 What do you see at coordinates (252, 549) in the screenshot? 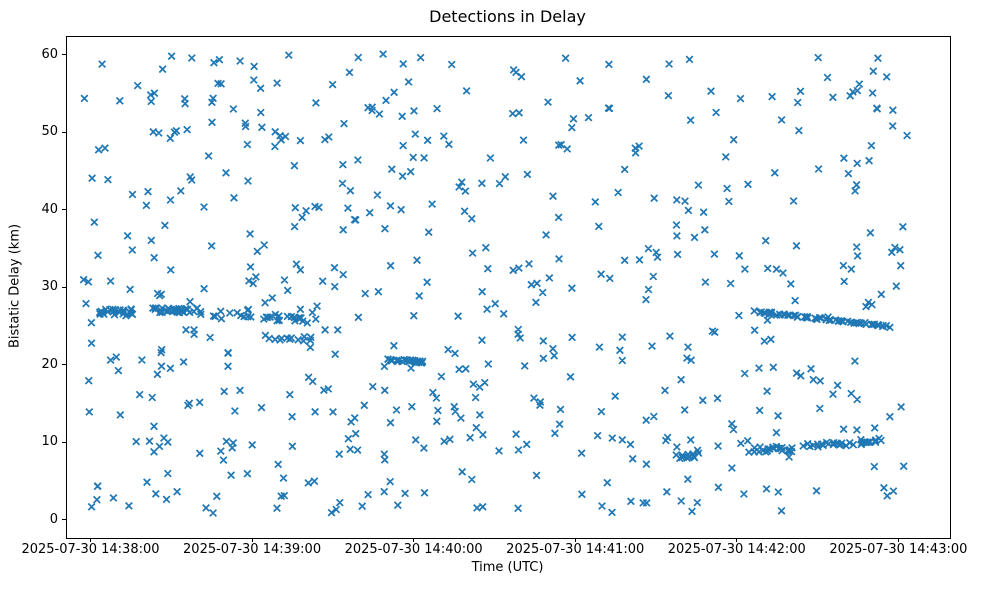
I see `x-tick-label: 2025-07-30 14:39:00` at bounding box center [252, 549].